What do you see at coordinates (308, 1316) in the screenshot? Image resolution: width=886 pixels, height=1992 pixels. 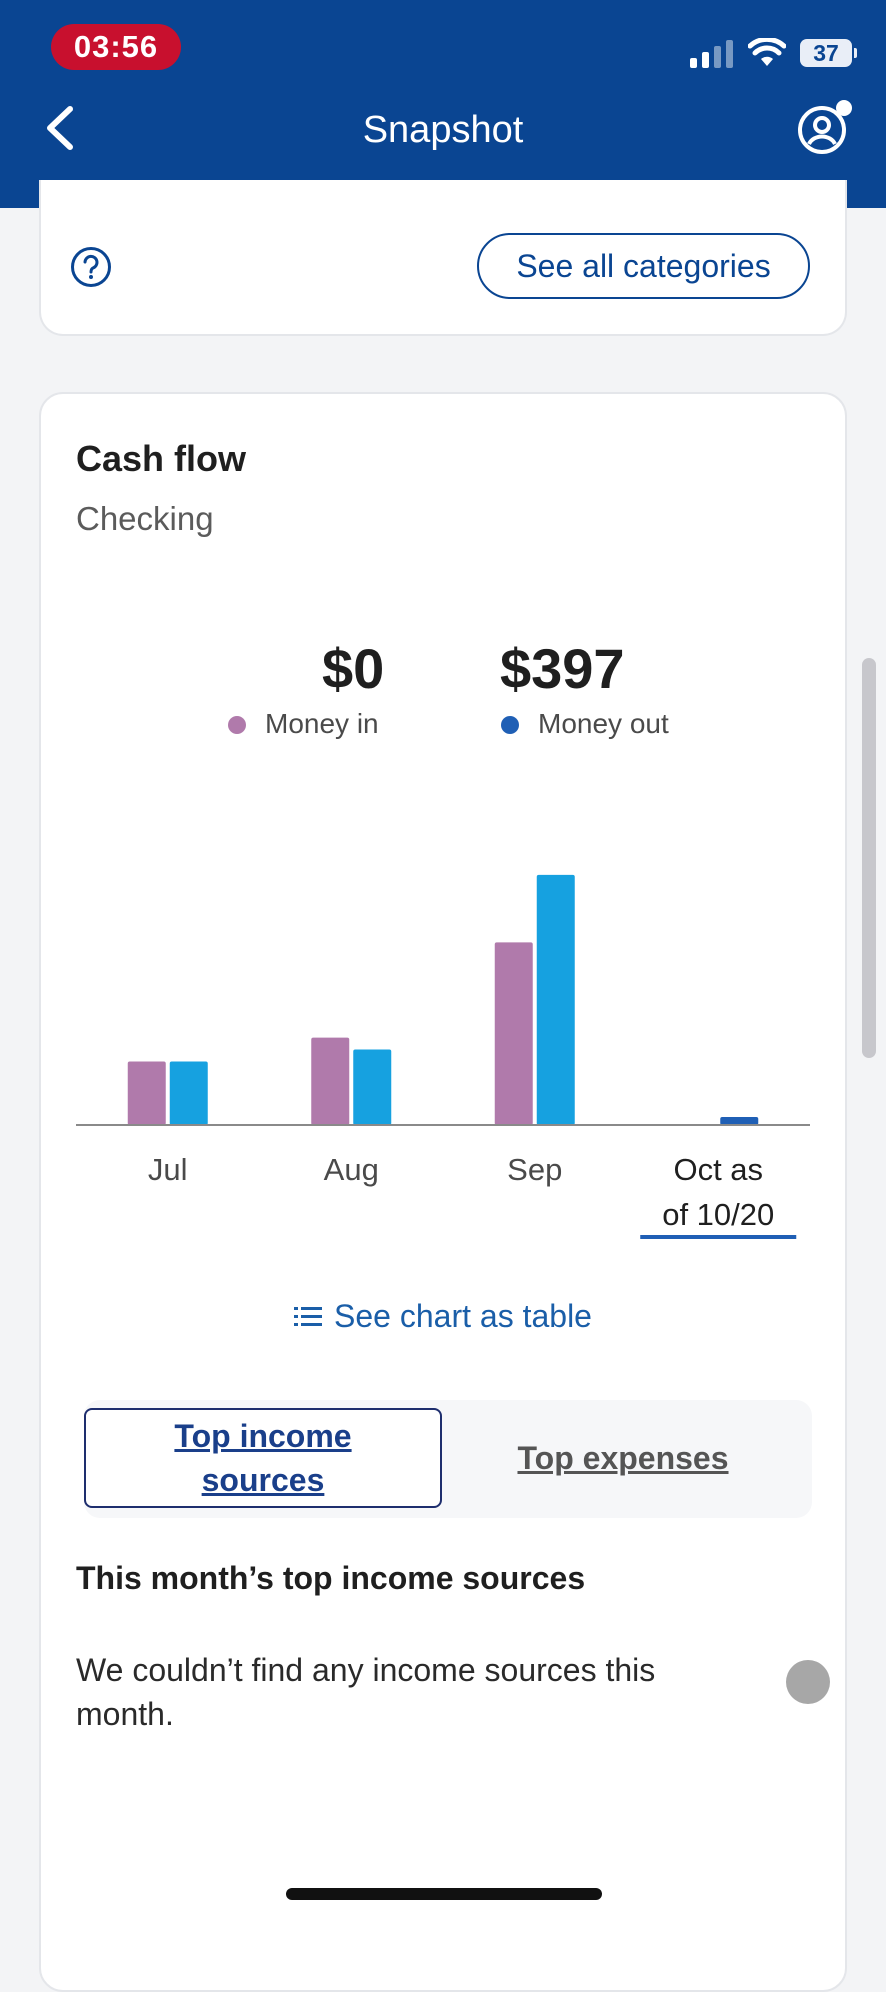 I see `list-icon` at bounding box center [308, 1316].